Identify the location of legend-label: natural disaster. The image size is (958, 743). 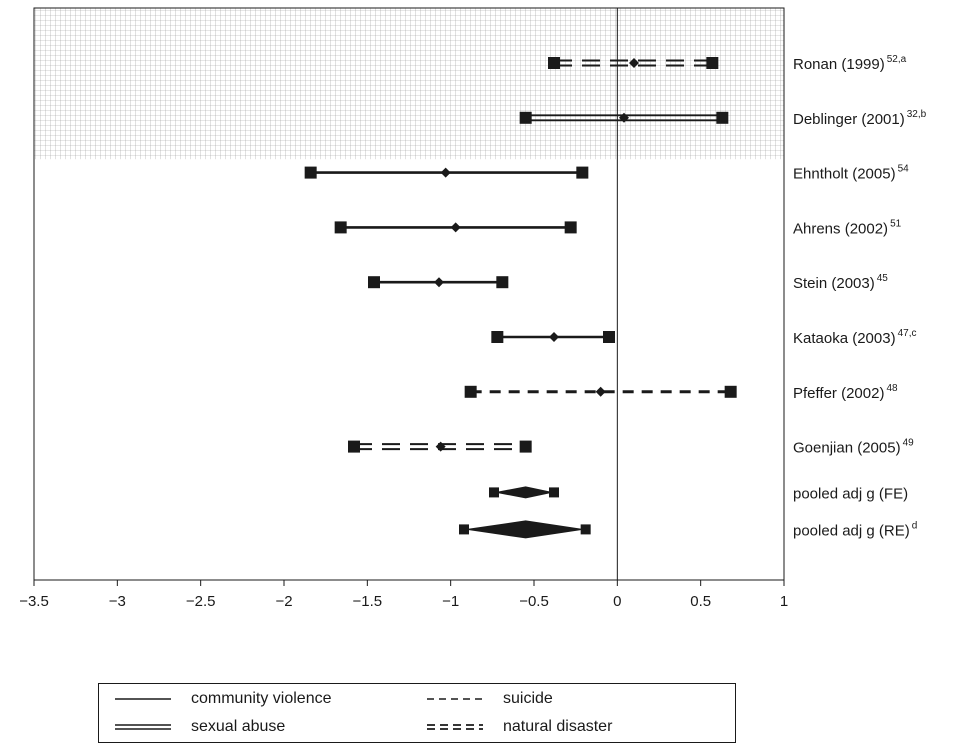
(558, 726).